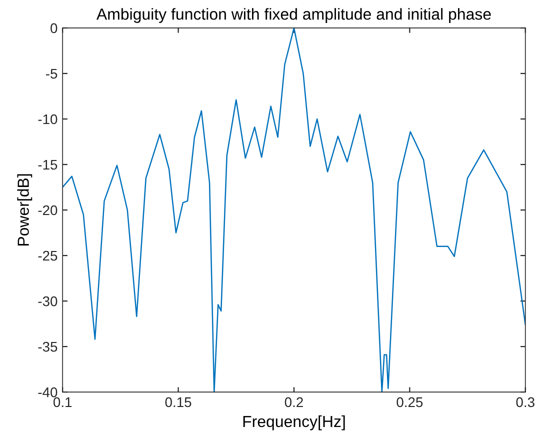 The width and height of the screenshot is (535, 444). What do you see at coordinates (48, 119) in the screenshot?
I see `y-tick-label: -10` at bounding box center [48, 119].